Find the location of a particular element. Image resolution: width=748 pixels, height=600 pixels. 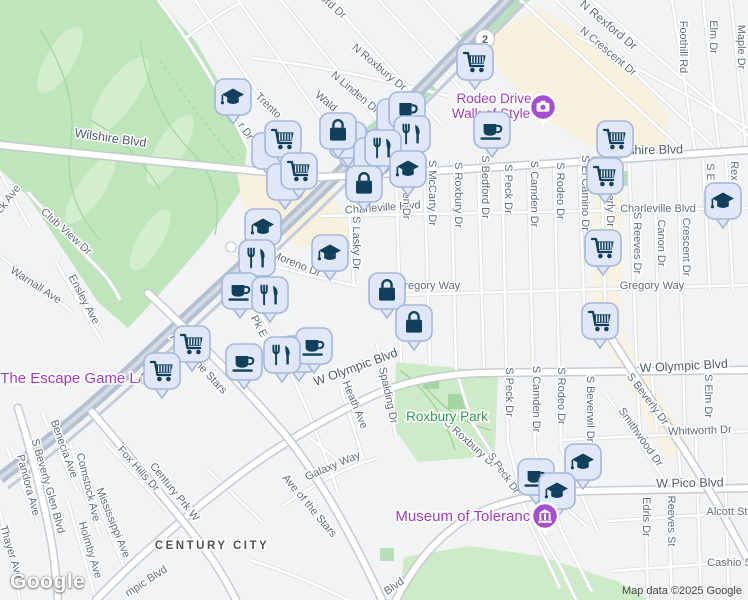

street-label-edris-dr: Edris Dr is located at coordinates (646, 517).